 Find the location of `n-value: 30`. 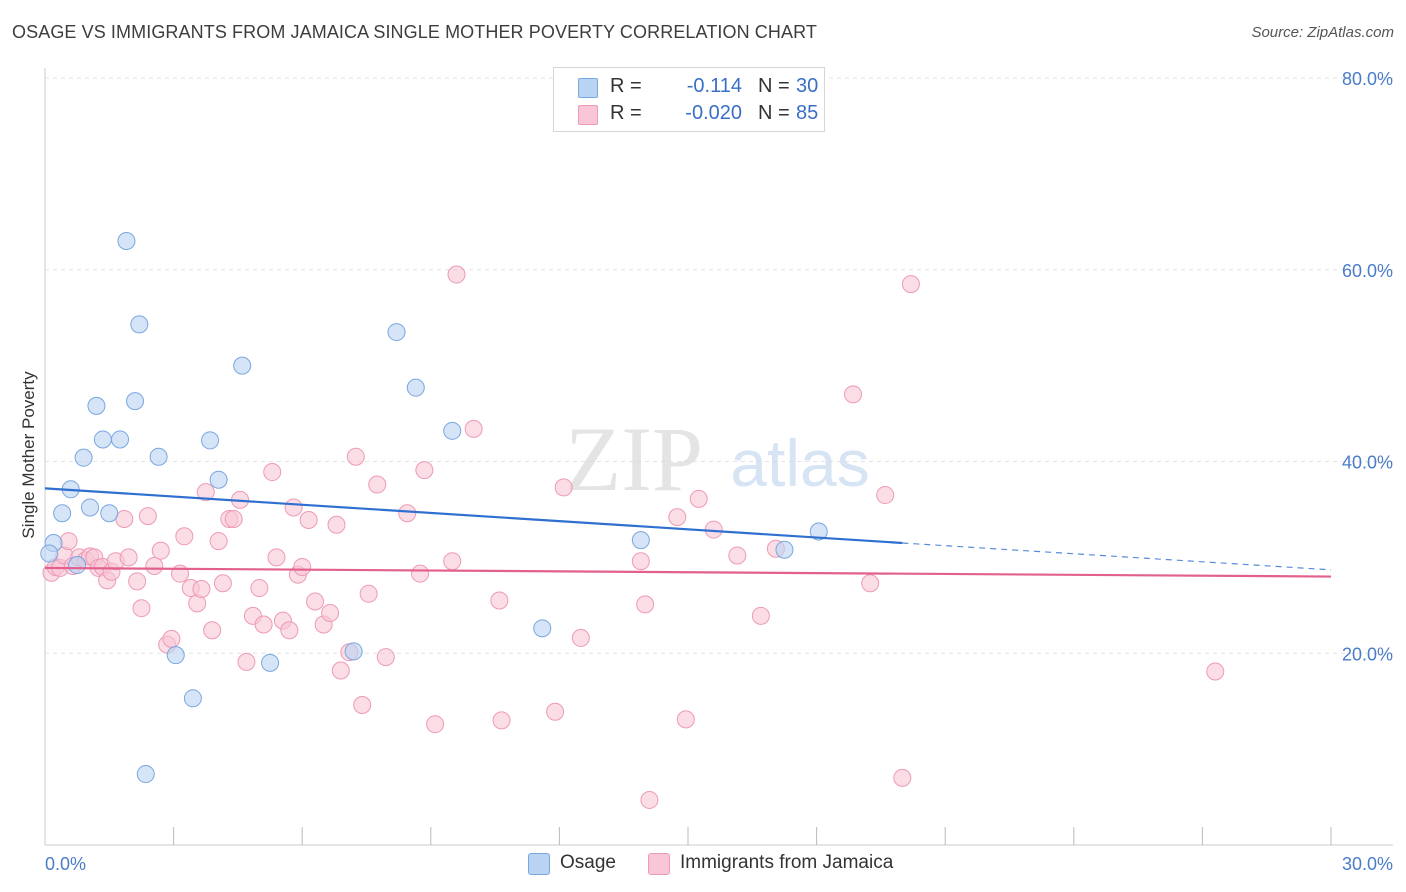

n-value: 30 is located at coordinates (807, 86).